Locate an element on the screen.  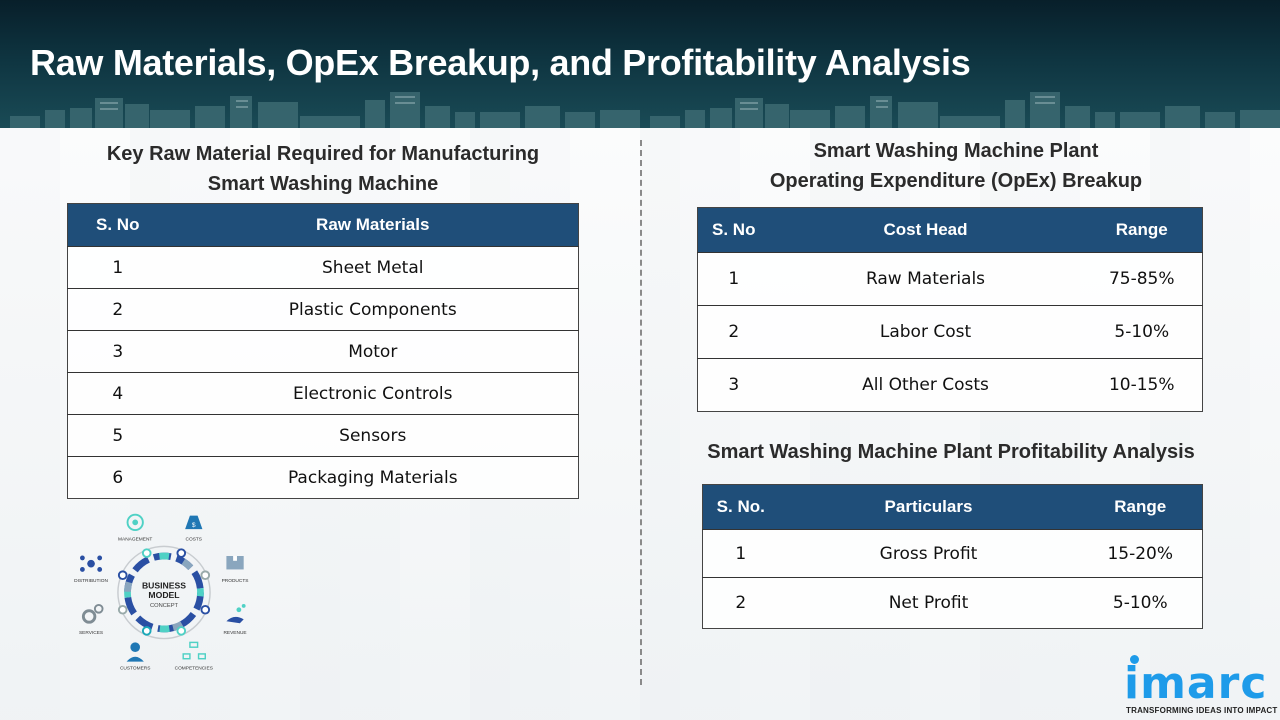
label-competencies: COMPETENCIES is located at coordinates (194, 668).